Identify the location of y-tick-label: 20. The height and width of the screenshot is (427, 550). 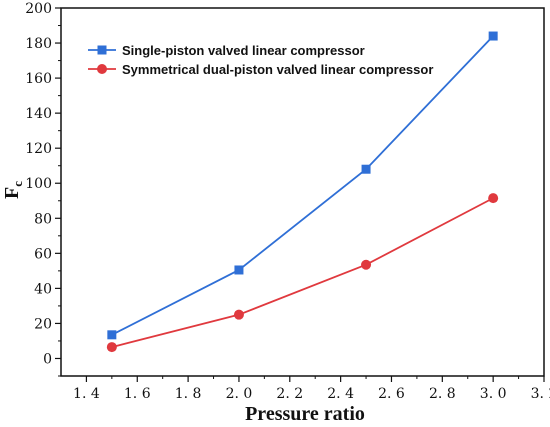
(43, 324).